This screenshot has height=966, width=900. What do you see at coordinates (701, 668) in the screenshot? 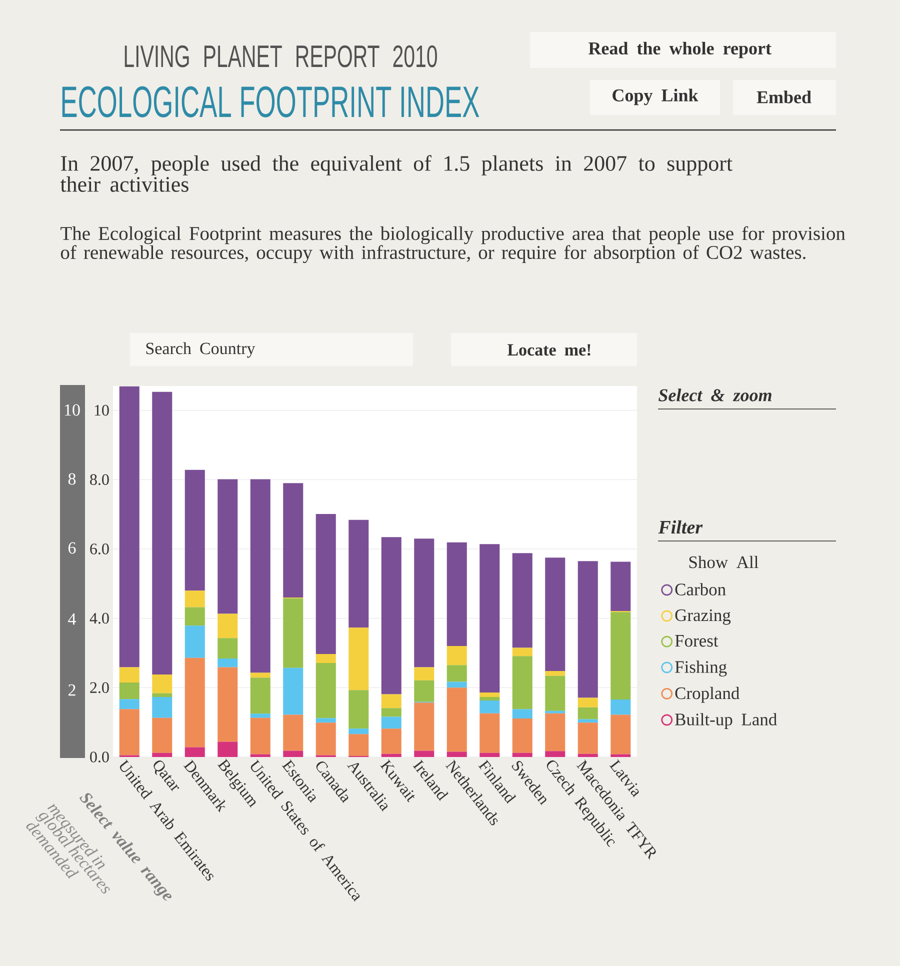
I see `legend-label: Fishing` at bounding box center [701, 668].